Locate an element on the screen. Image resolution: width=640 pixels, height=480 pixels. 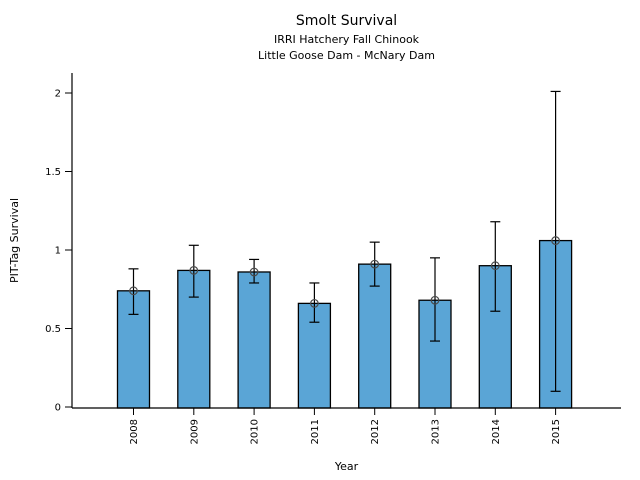
x-tick-label: 2013 is located at coordinates (436, 431).